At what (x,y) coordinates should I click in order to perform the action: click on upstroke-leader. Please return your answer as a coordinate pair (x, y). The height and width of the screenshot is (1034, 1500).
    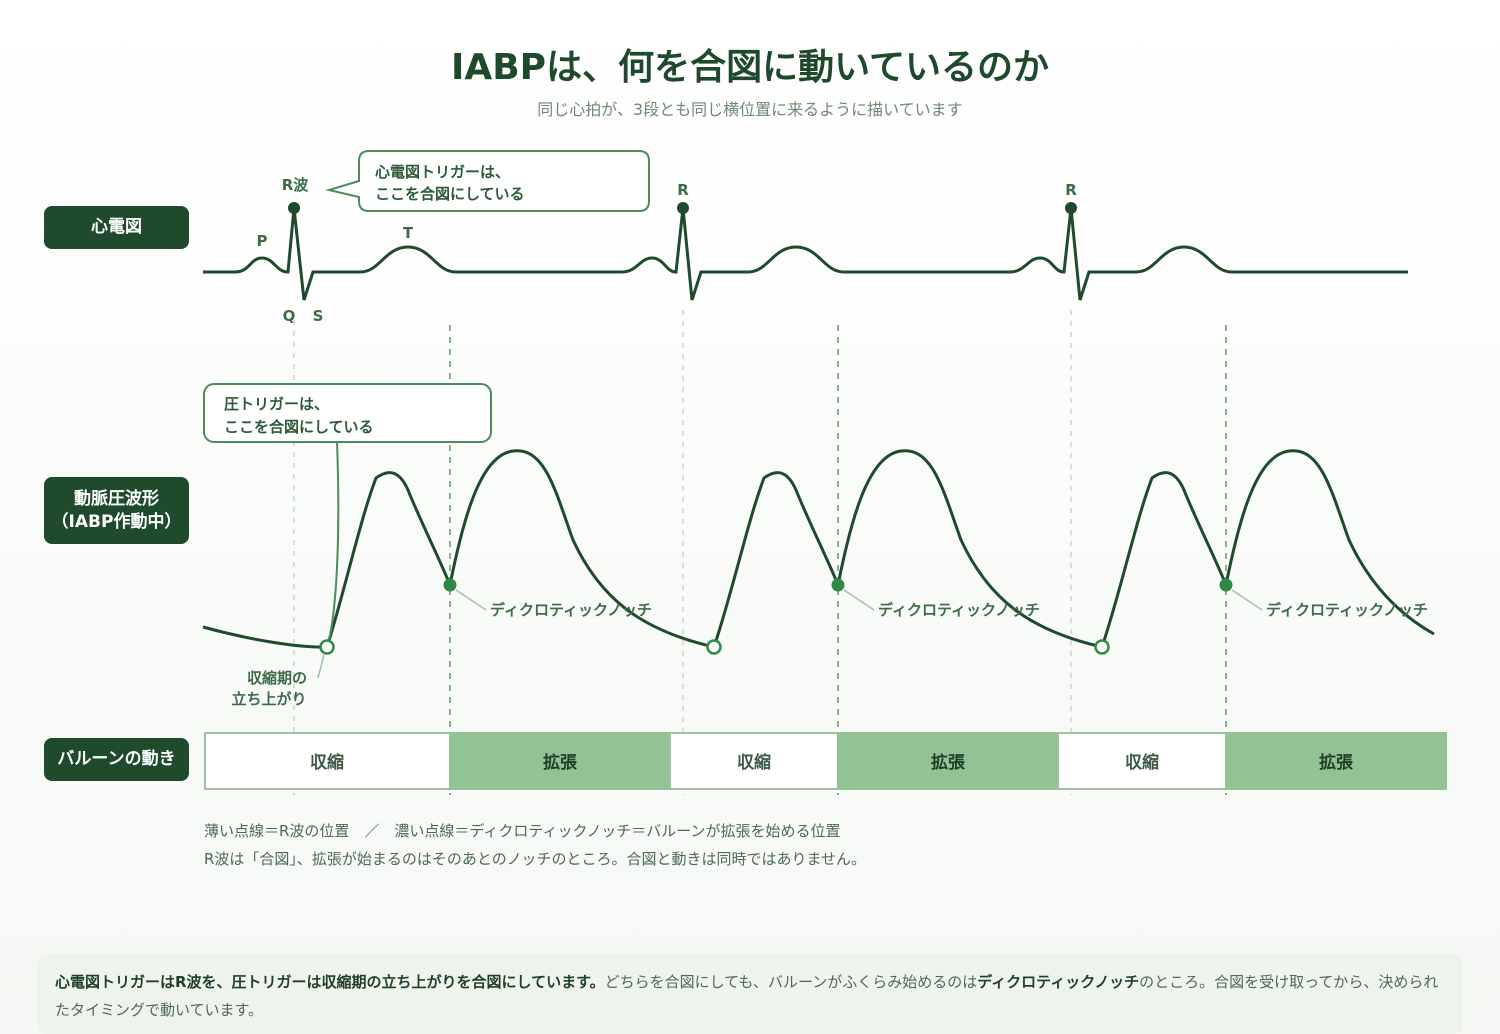
    Looking at the image, I should click on (321, 666).